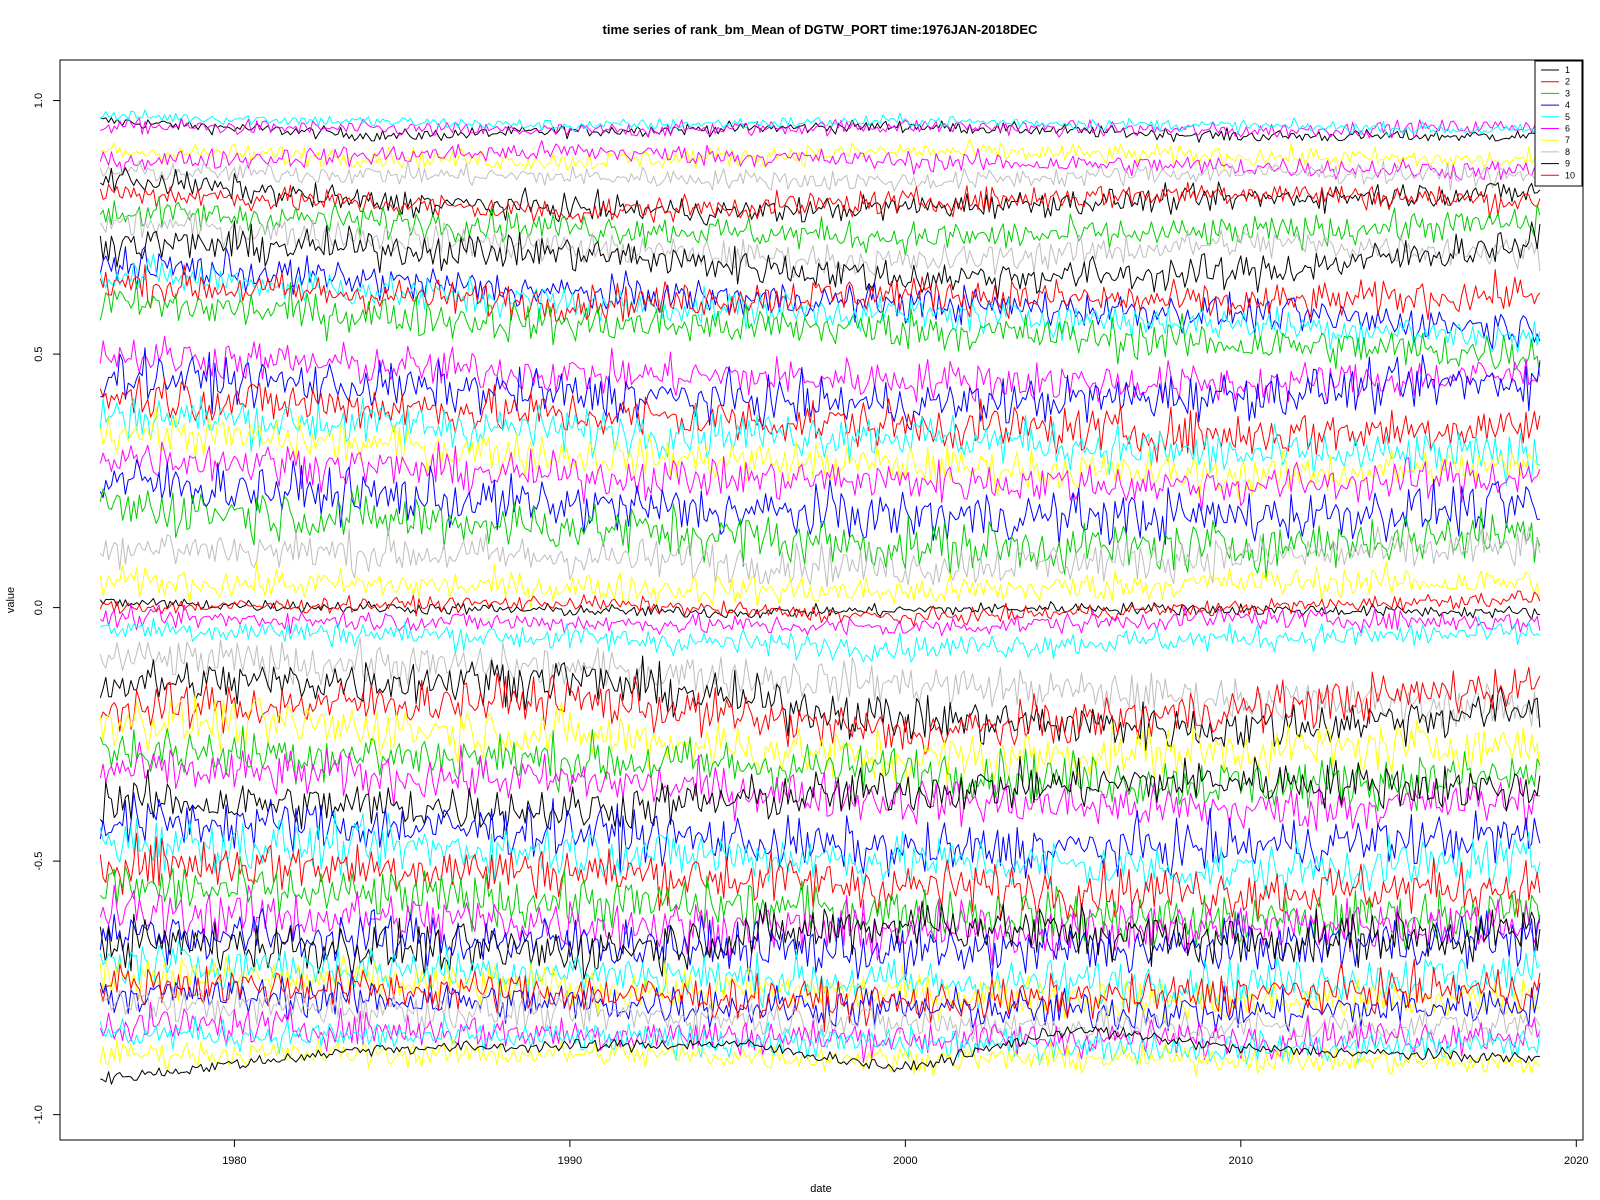  Describe the element at coordinates (570, 1161) in the screenshot. I see `x-tick-label: 1990` at that location.